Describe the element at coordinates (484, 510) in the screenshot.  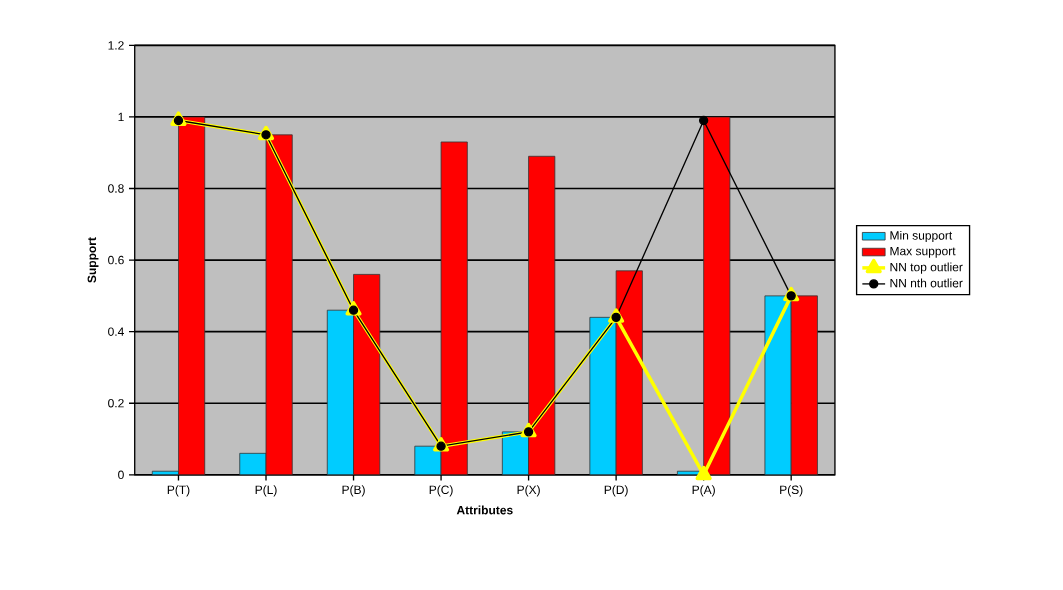
I see `x-axis-title: Attributes` at that location.